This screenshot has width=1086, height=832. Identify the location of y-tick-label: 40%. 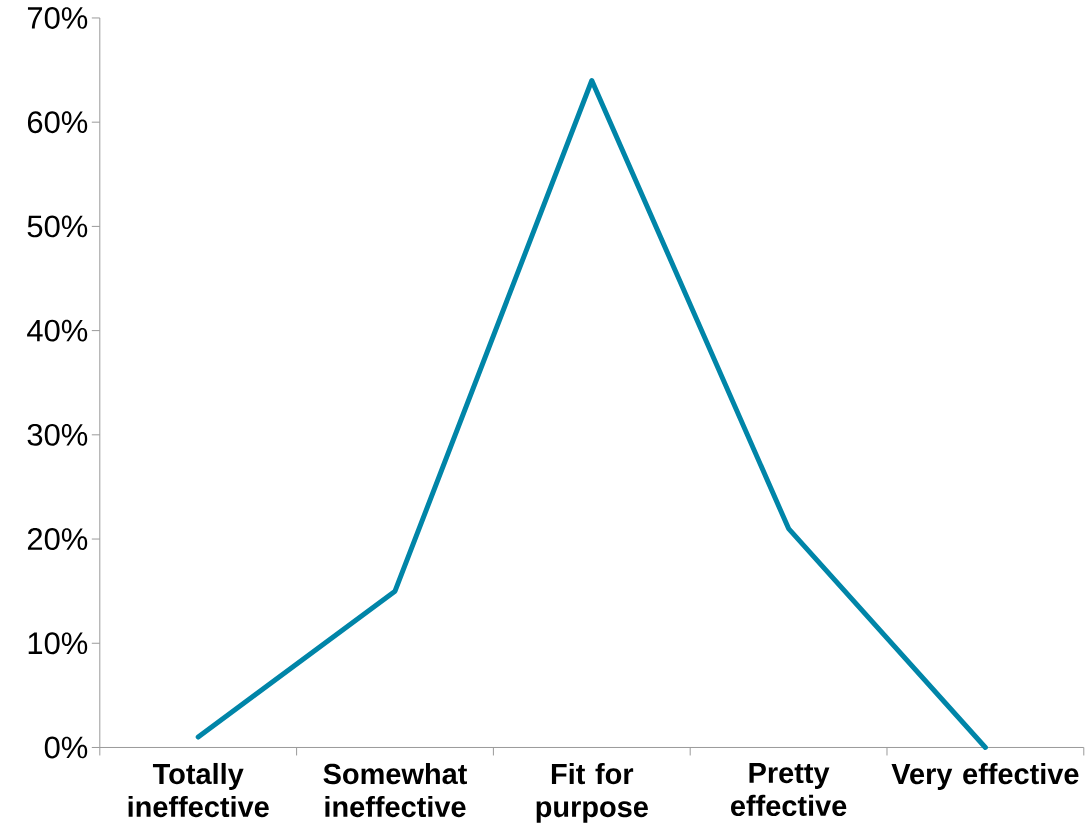
(57, 330).